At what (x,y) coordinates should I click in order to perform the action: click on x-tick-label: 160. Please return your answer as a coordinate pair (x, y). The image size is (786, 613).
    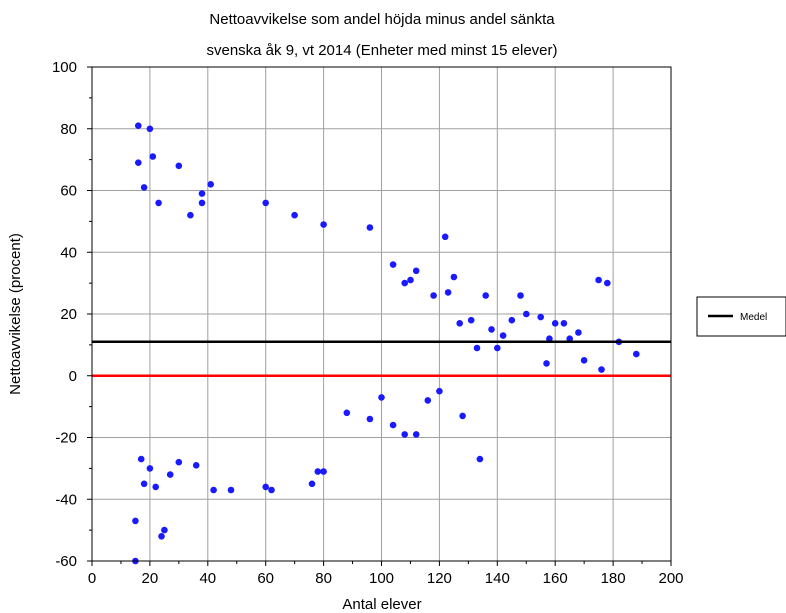
    Looking at the image, I should click on (555, 578).